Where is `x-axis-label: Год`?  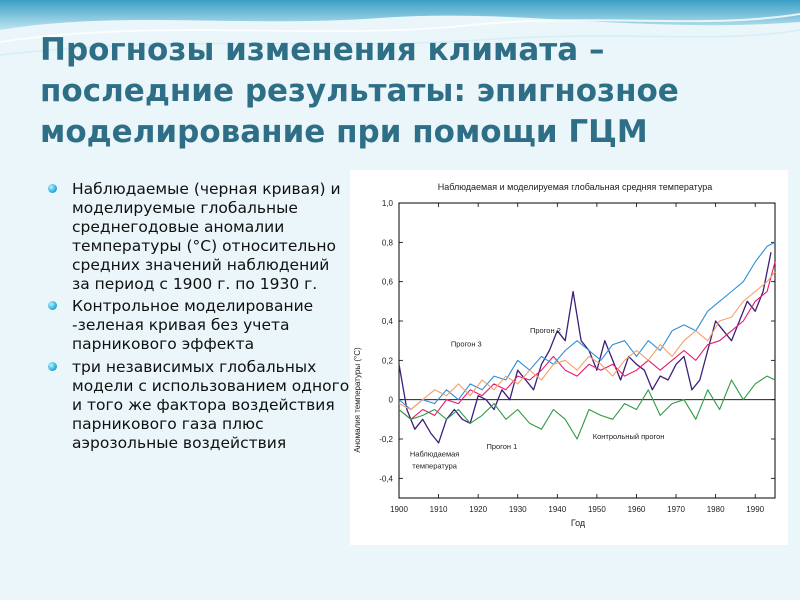 x-axis-label: Год is located at coordinates (578, 523).